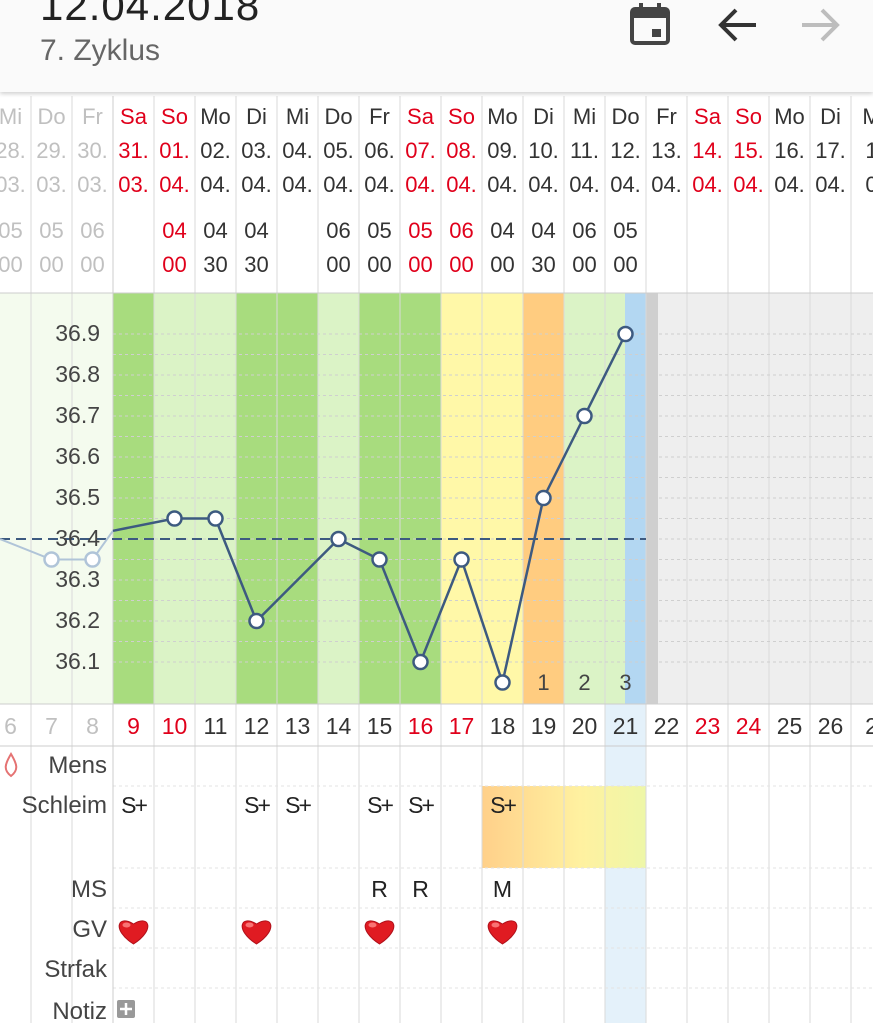 The image size is (873, 1023). What do you see at coordinates (420, 889) in the screenshot?
I see `ms-mark: R` at bounding box center [420, 889].